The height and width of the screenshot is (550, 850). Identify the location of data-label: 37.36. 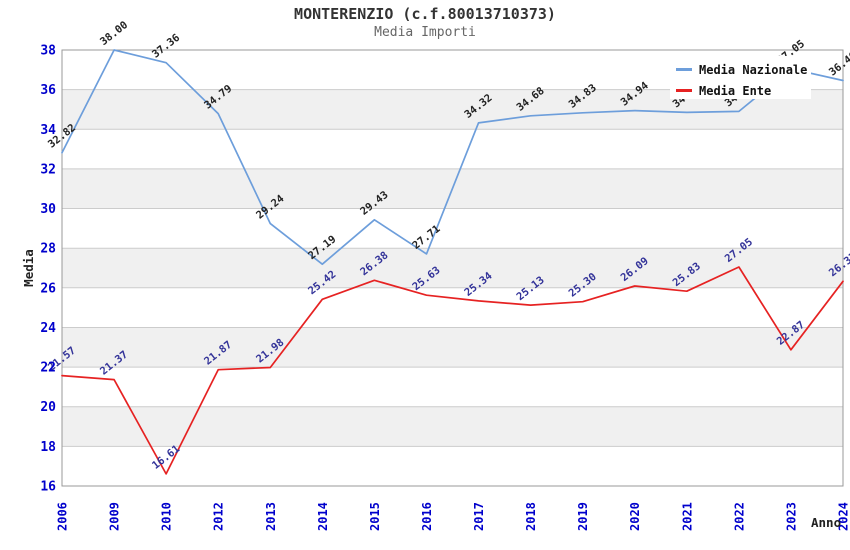
(166, 46).